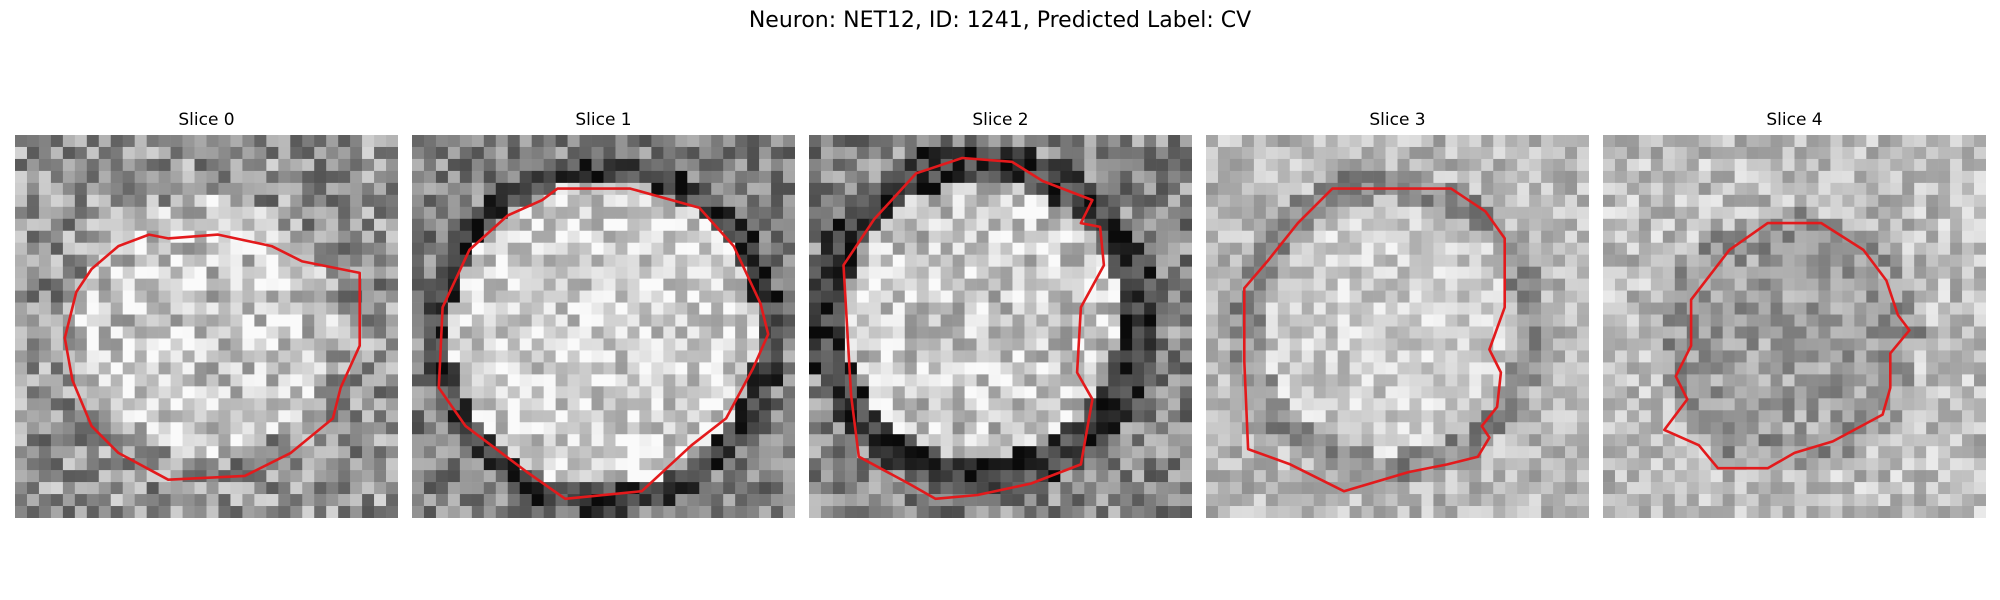  I want to click on panel-title: Slice 1, so click(603, 120).